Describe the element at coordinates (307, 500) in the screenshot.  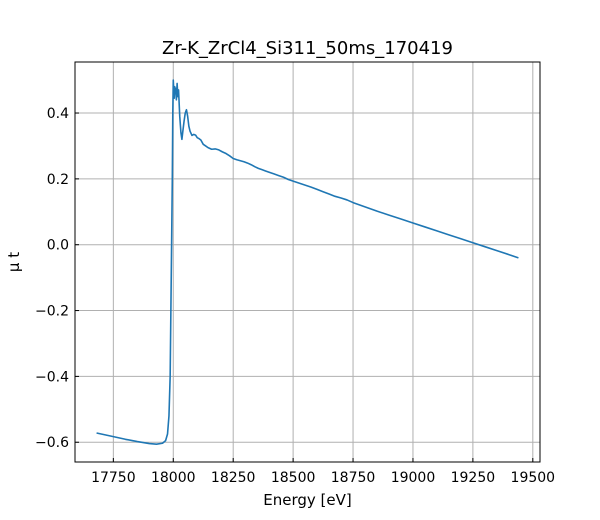
I see `x-axis-label: Energy [eV]` at that location.